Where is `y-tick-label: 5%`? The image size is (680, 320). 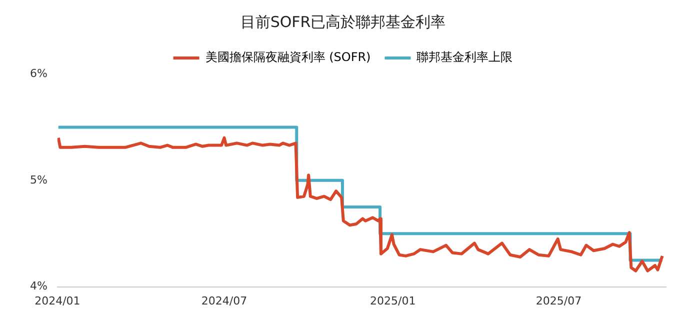
y-tick-label: 5% is located at coordinates (39, 179).